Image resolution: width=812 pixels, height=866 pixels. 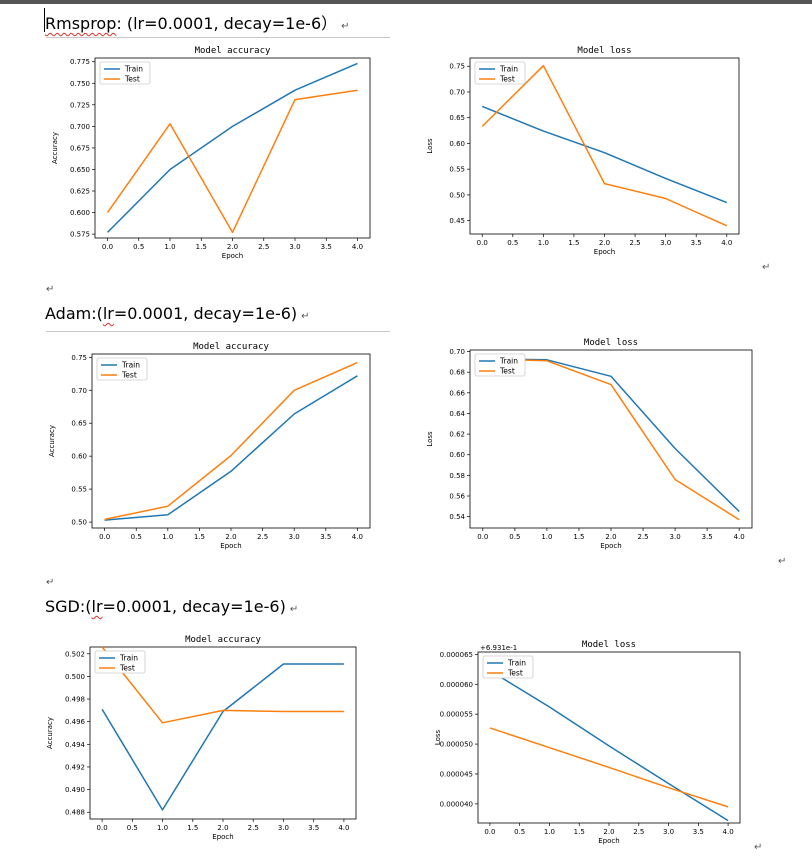 What do you see at coordinates (80, 235) in the screenshot?
I see `y-tick-label: 0.575` at bounding box center [80, 235].